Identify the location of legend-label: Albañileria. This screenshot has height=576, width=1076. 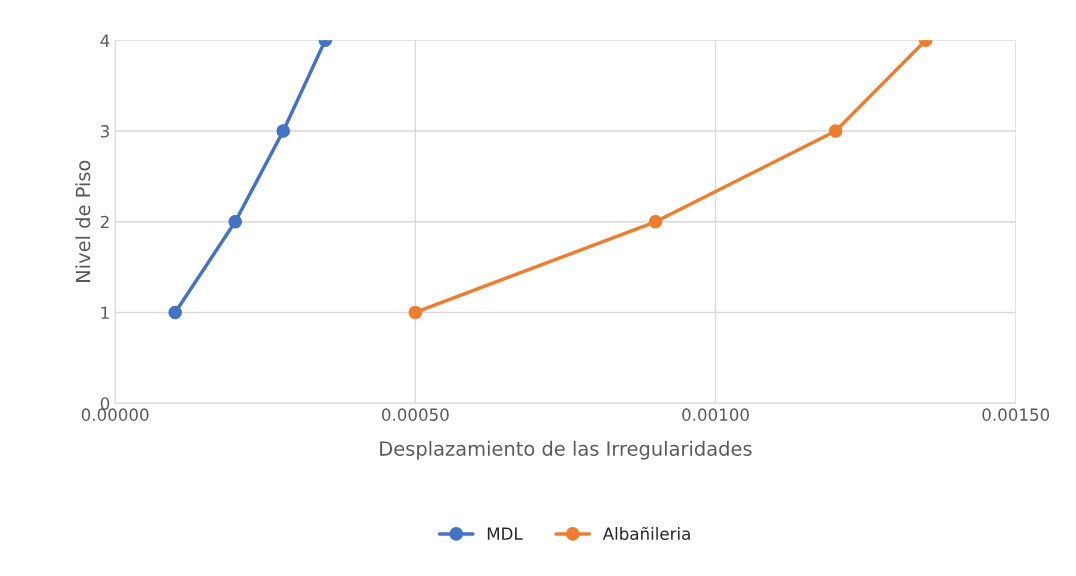
(646, 533).